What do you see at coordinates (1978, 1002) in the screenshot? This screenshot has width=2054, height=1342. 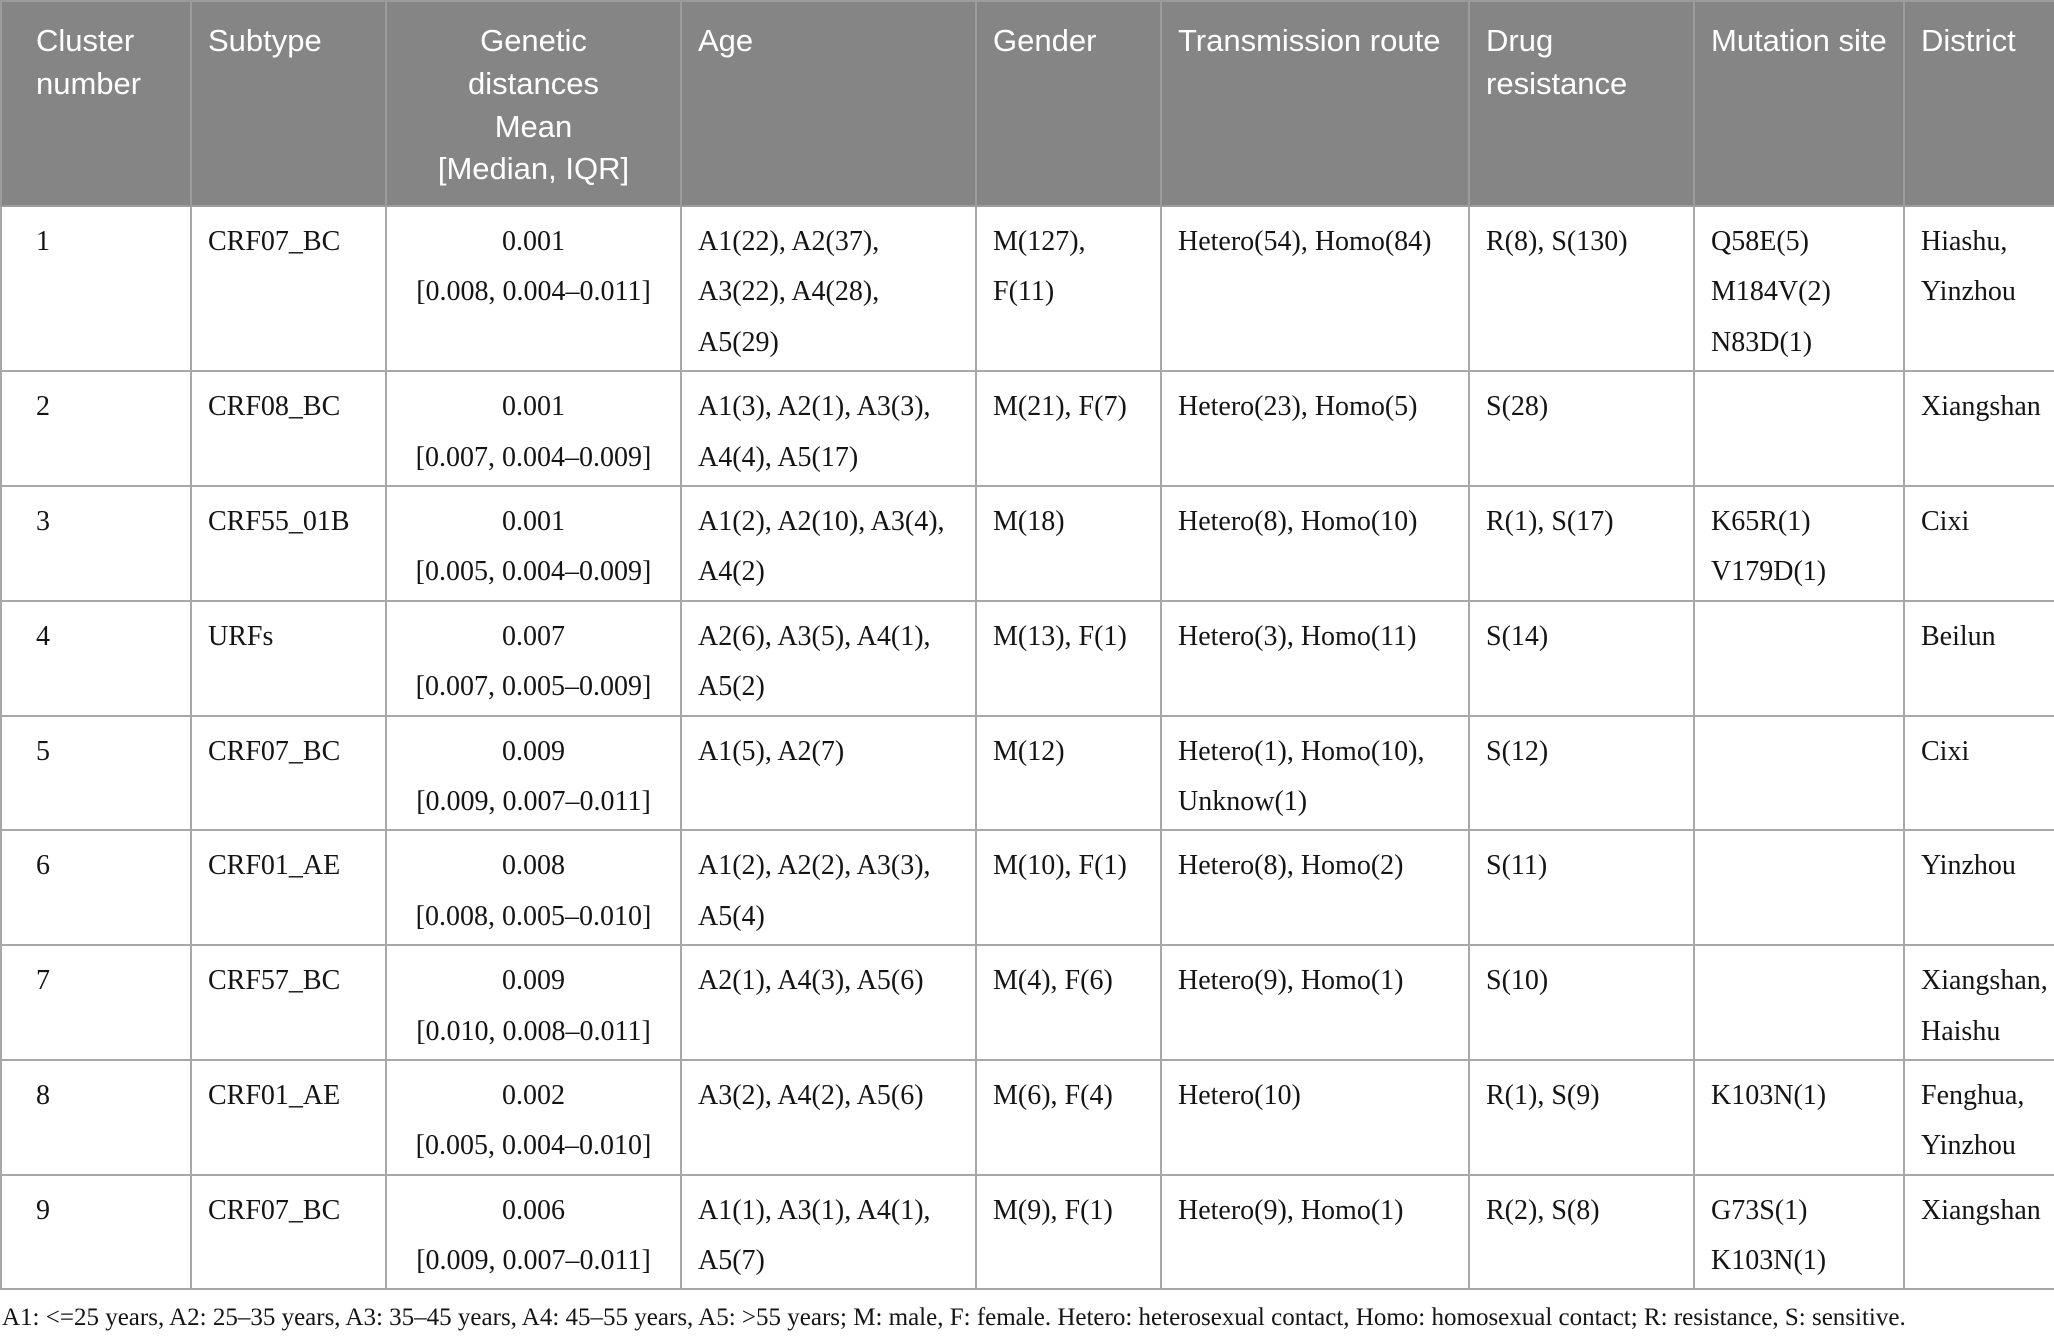 I see `cell-district: Xiangshan, Haishu` at bounding box center [1978, 1002].